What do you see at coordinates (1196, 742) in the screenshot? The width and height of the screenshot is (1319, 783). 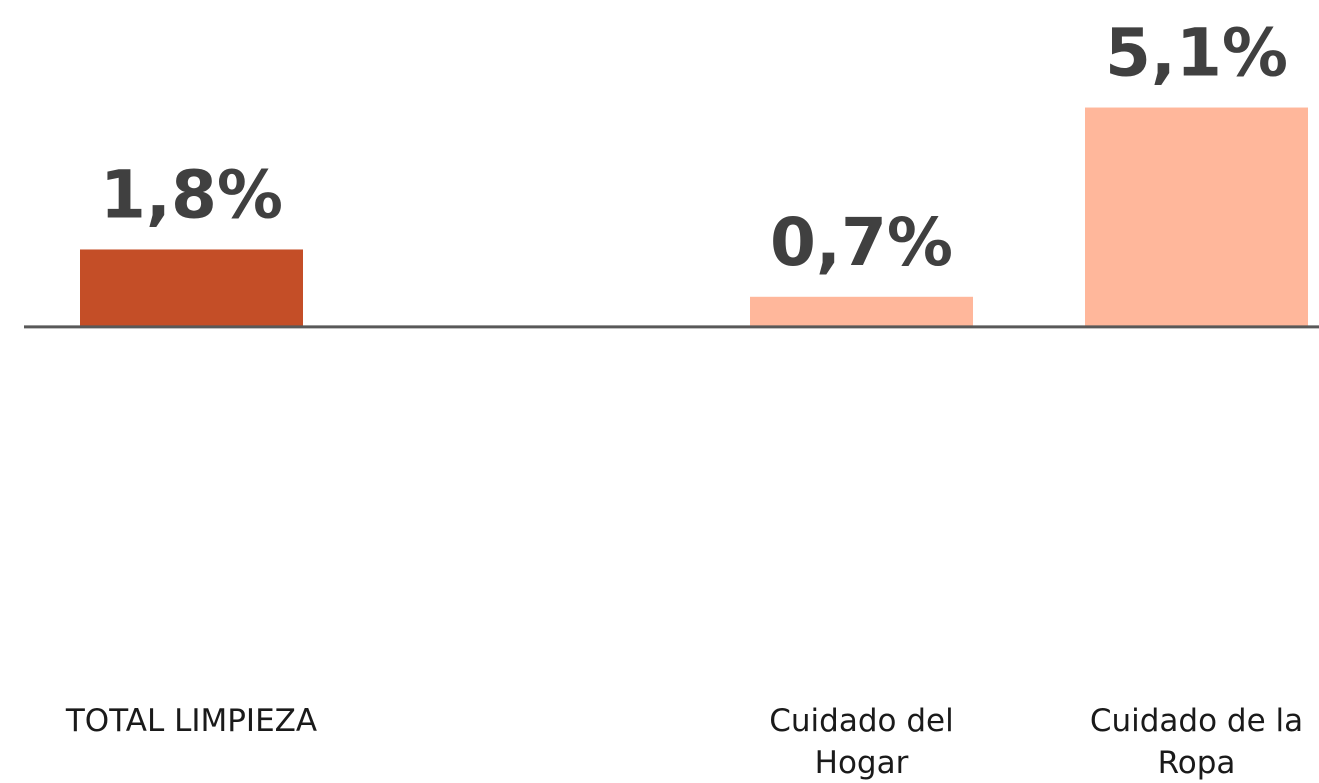 I see `x-tick-label: Cuidado de la Ropa` at bounding box center [1196, 742].